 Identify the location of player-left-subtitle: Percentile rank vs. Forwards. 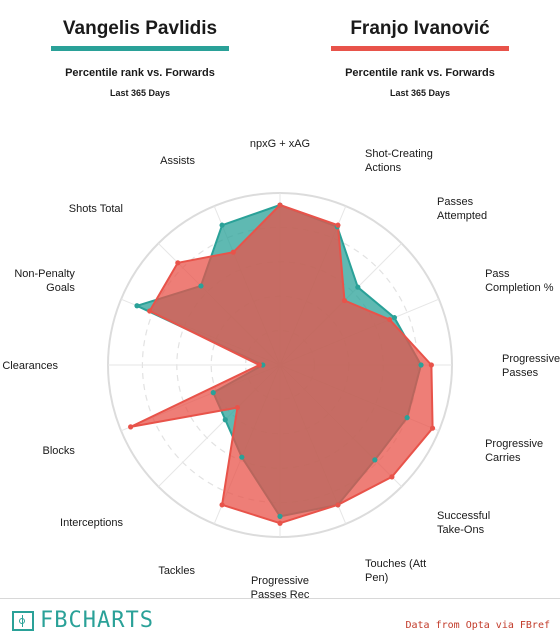
(140, 73).